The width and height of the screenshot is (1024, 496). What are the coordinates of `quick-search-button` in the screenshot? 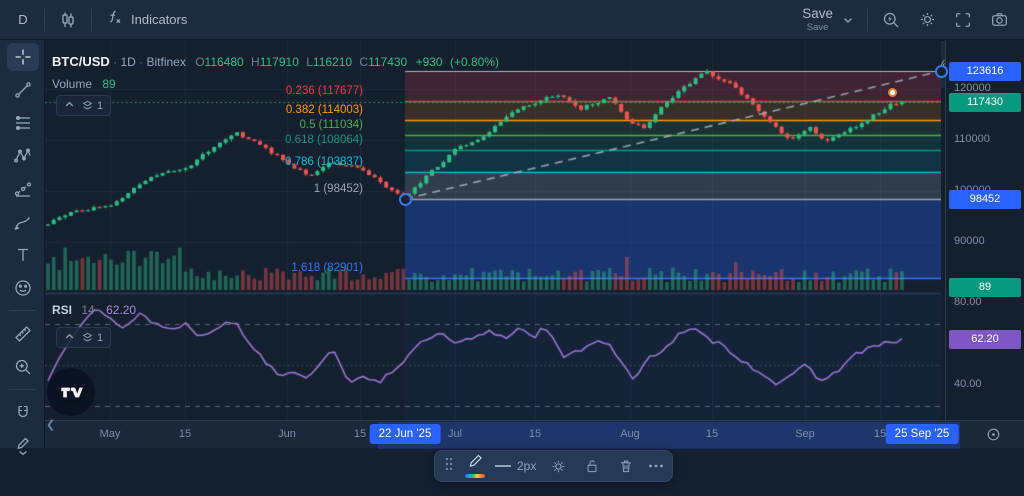 It's located at (891, 20).